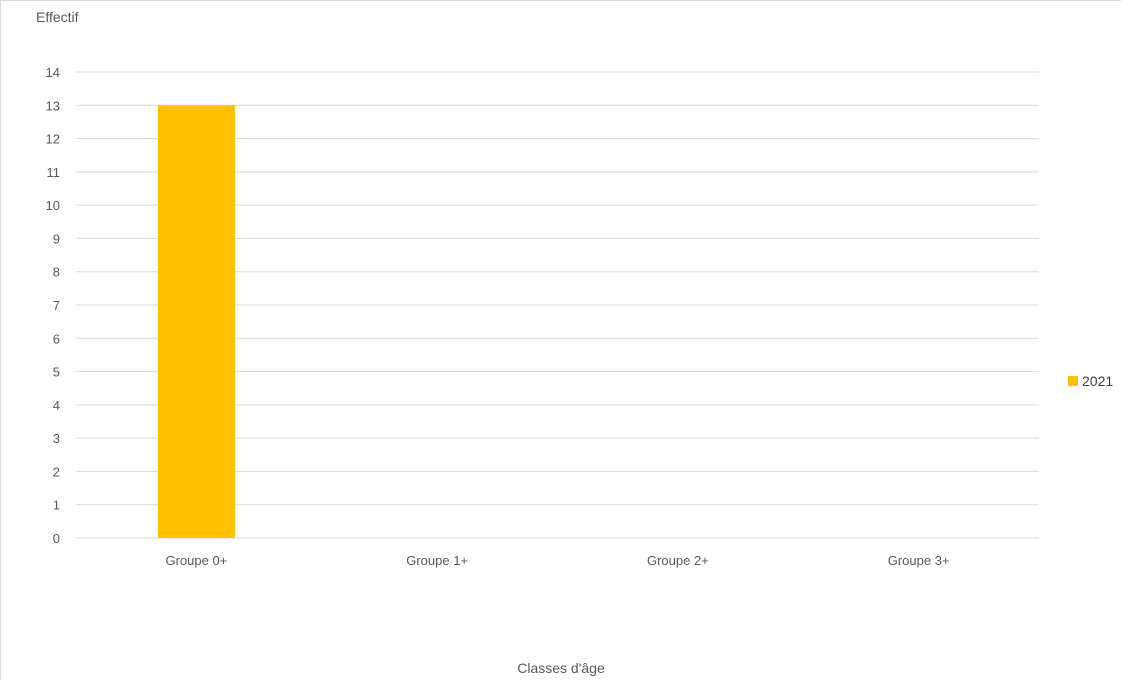 The width and height of the screenshot is (1122, 681). I want to click on y-axis-title: Effectif, so click(57, 17).